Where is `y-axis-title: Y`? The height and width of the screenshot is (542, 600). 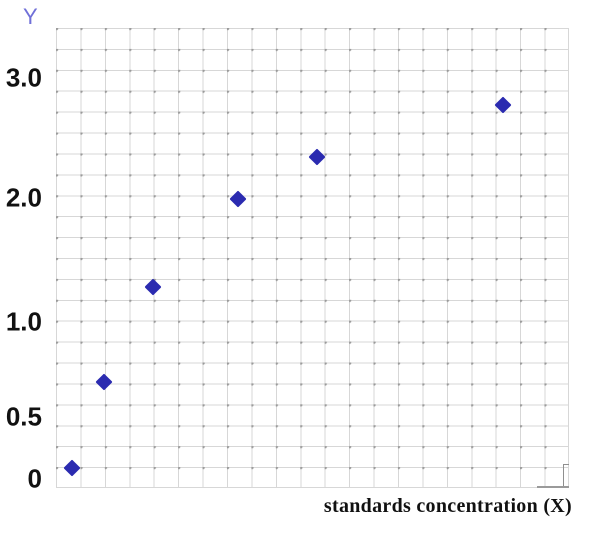 y-axis-title: Y is located at coordinates (30, 16).